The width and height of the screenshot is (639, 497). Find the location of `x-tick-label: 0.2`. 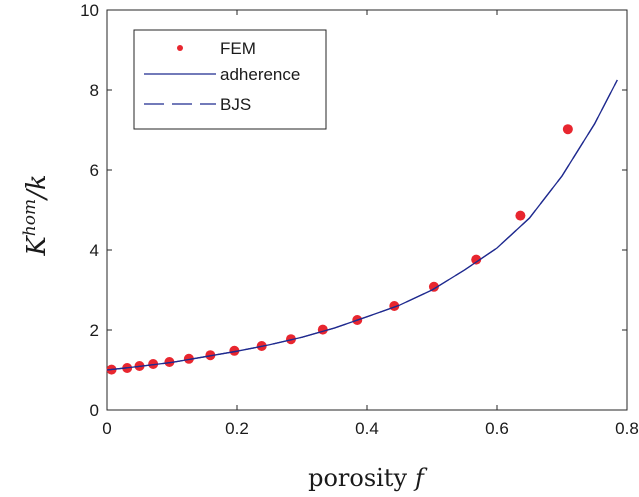

x-tick-label: 0.2 is located at coordinates (237, 428).